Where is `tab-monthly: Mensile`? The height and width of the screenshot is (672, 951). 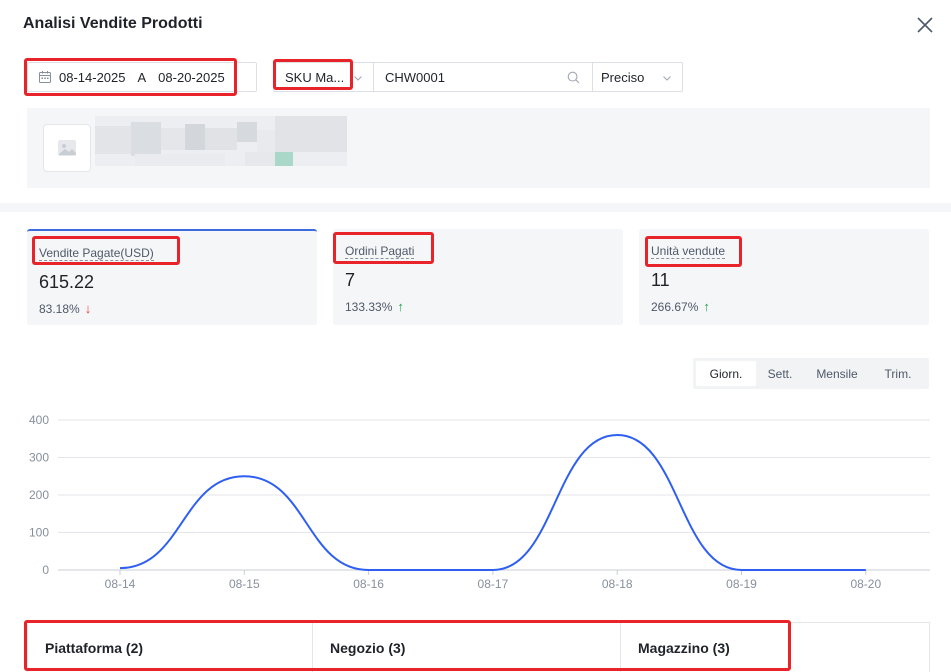
tab-monthly: Mensile is located at coordinates (837, 373).